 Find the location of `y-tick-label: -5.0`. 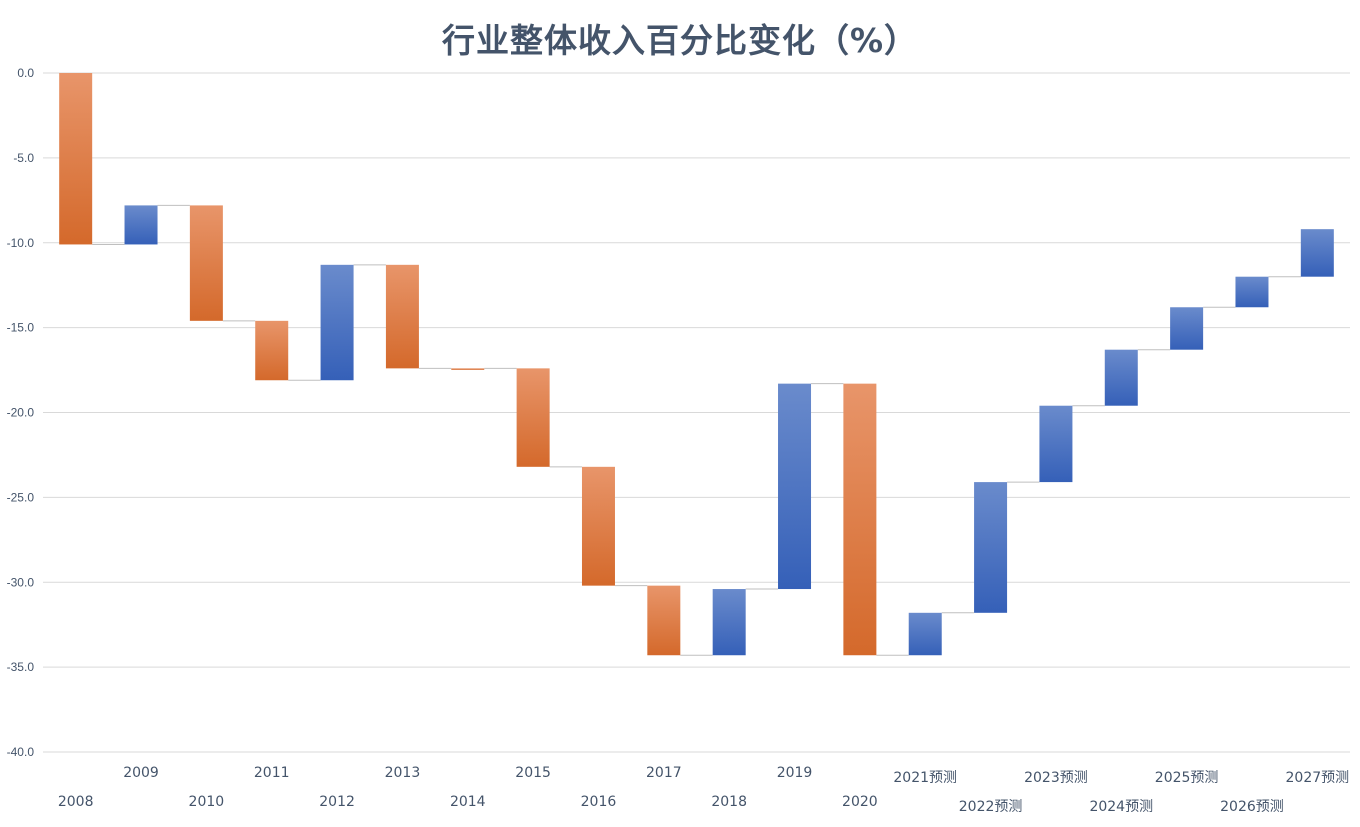

y-tick-label: -5.0 is located at coordinates (23, 158).